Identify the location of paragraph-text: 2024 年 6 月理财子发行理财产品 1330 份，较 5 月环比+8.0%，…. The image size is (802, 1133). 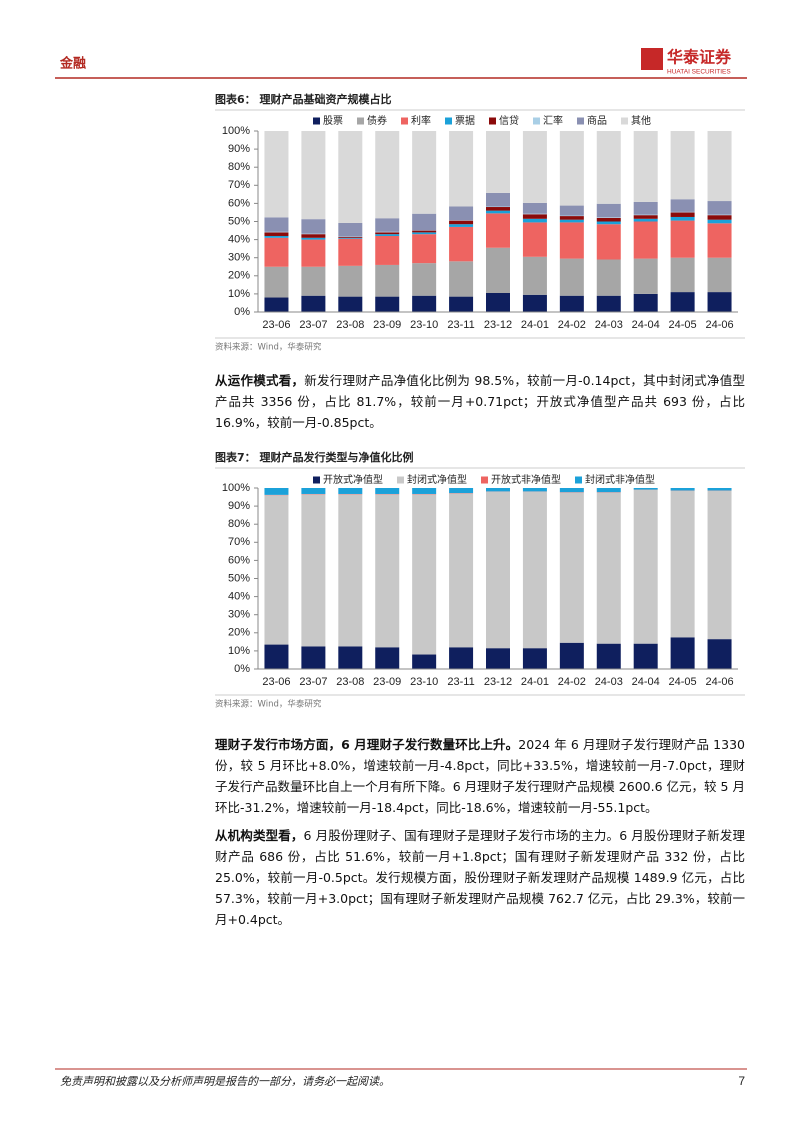
(480, 776).